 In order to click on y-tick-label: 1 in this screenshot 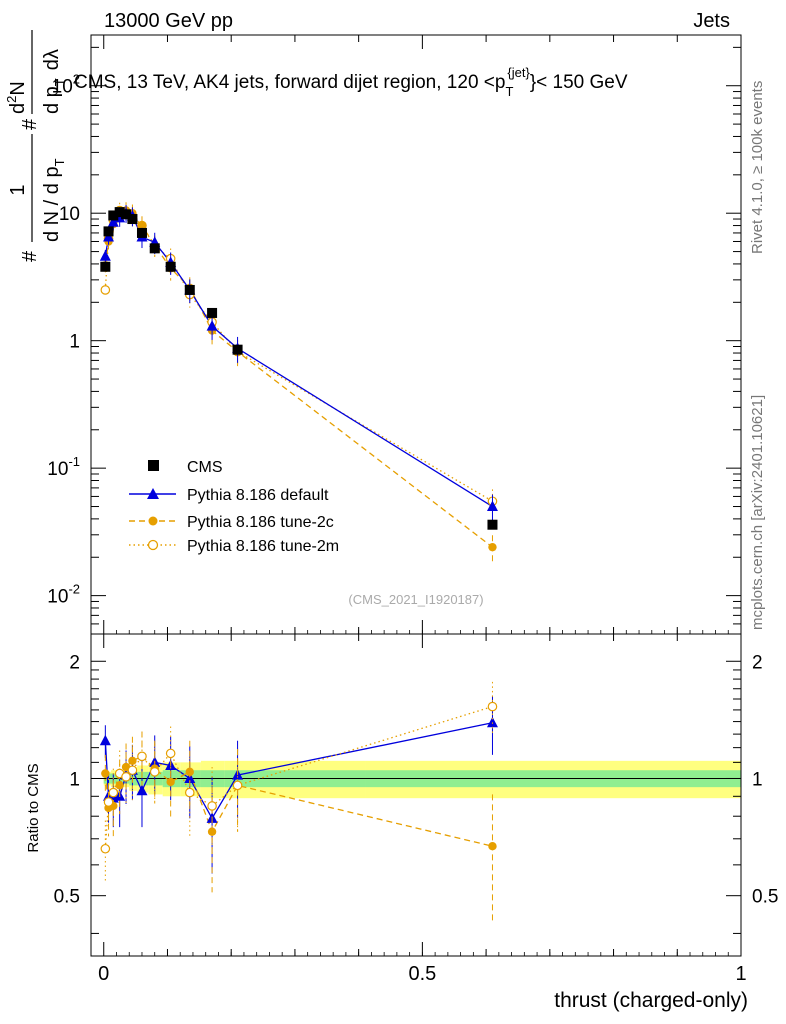, I will do `click(74, 342)`.